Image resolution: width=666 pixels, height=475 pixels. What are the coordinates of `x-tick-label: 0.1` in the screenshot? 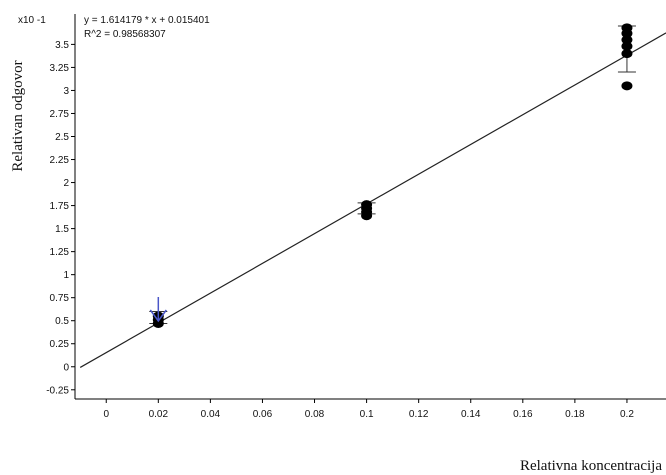 It's located at (367, 414).